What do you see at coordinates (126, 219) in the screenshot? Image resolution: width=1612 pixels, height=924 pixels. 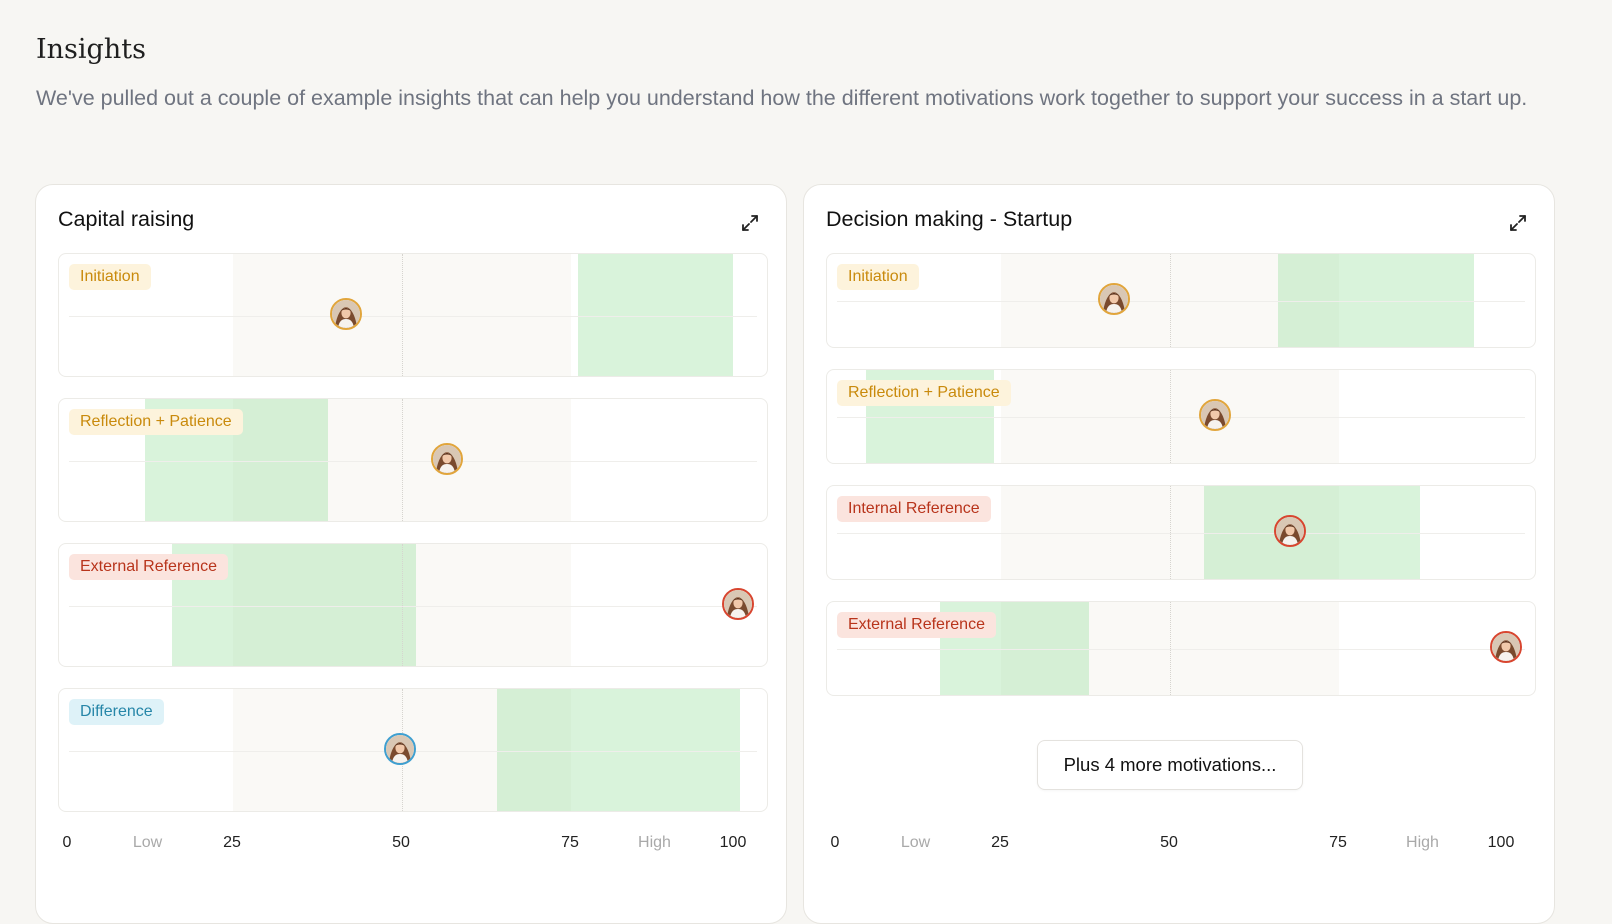 I see `card-title: Capital raising` at bounding box center [126, 219].